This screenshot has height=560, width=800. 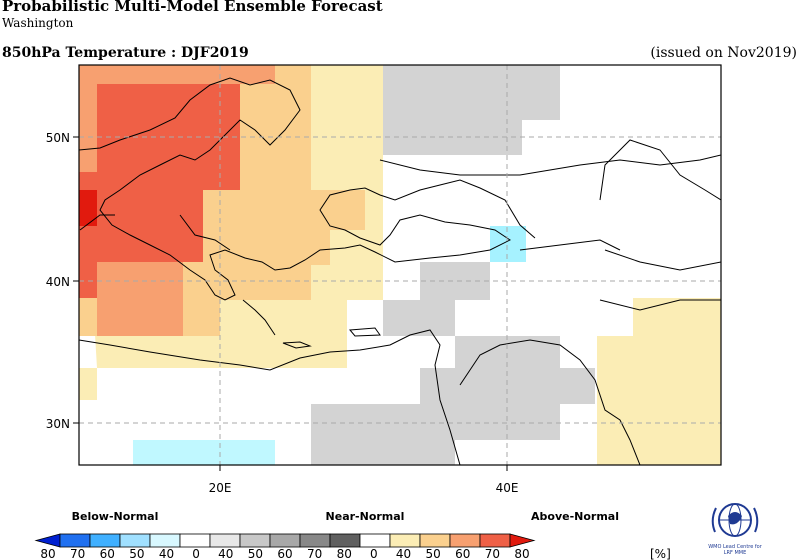 I want to click on wmo-logo-icon, so click(x=735, y=520).